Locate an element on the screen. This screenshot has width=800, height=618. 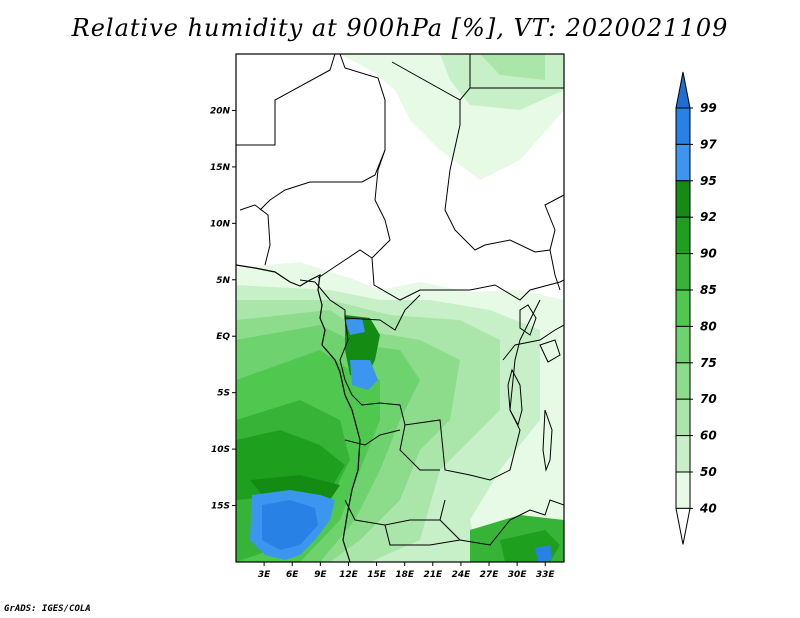
colorbar-lower-extension is located at coordinates (683, 526).